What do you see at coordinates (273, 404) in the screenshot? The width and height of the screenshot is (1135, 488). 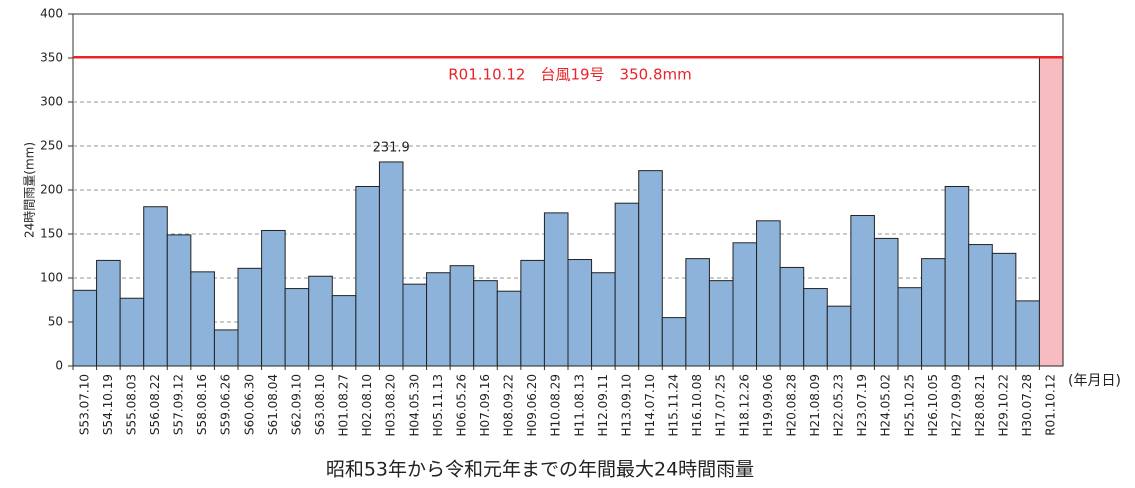 I see `x-tick-label: S61.08.04` at bounding box center [273, 404].